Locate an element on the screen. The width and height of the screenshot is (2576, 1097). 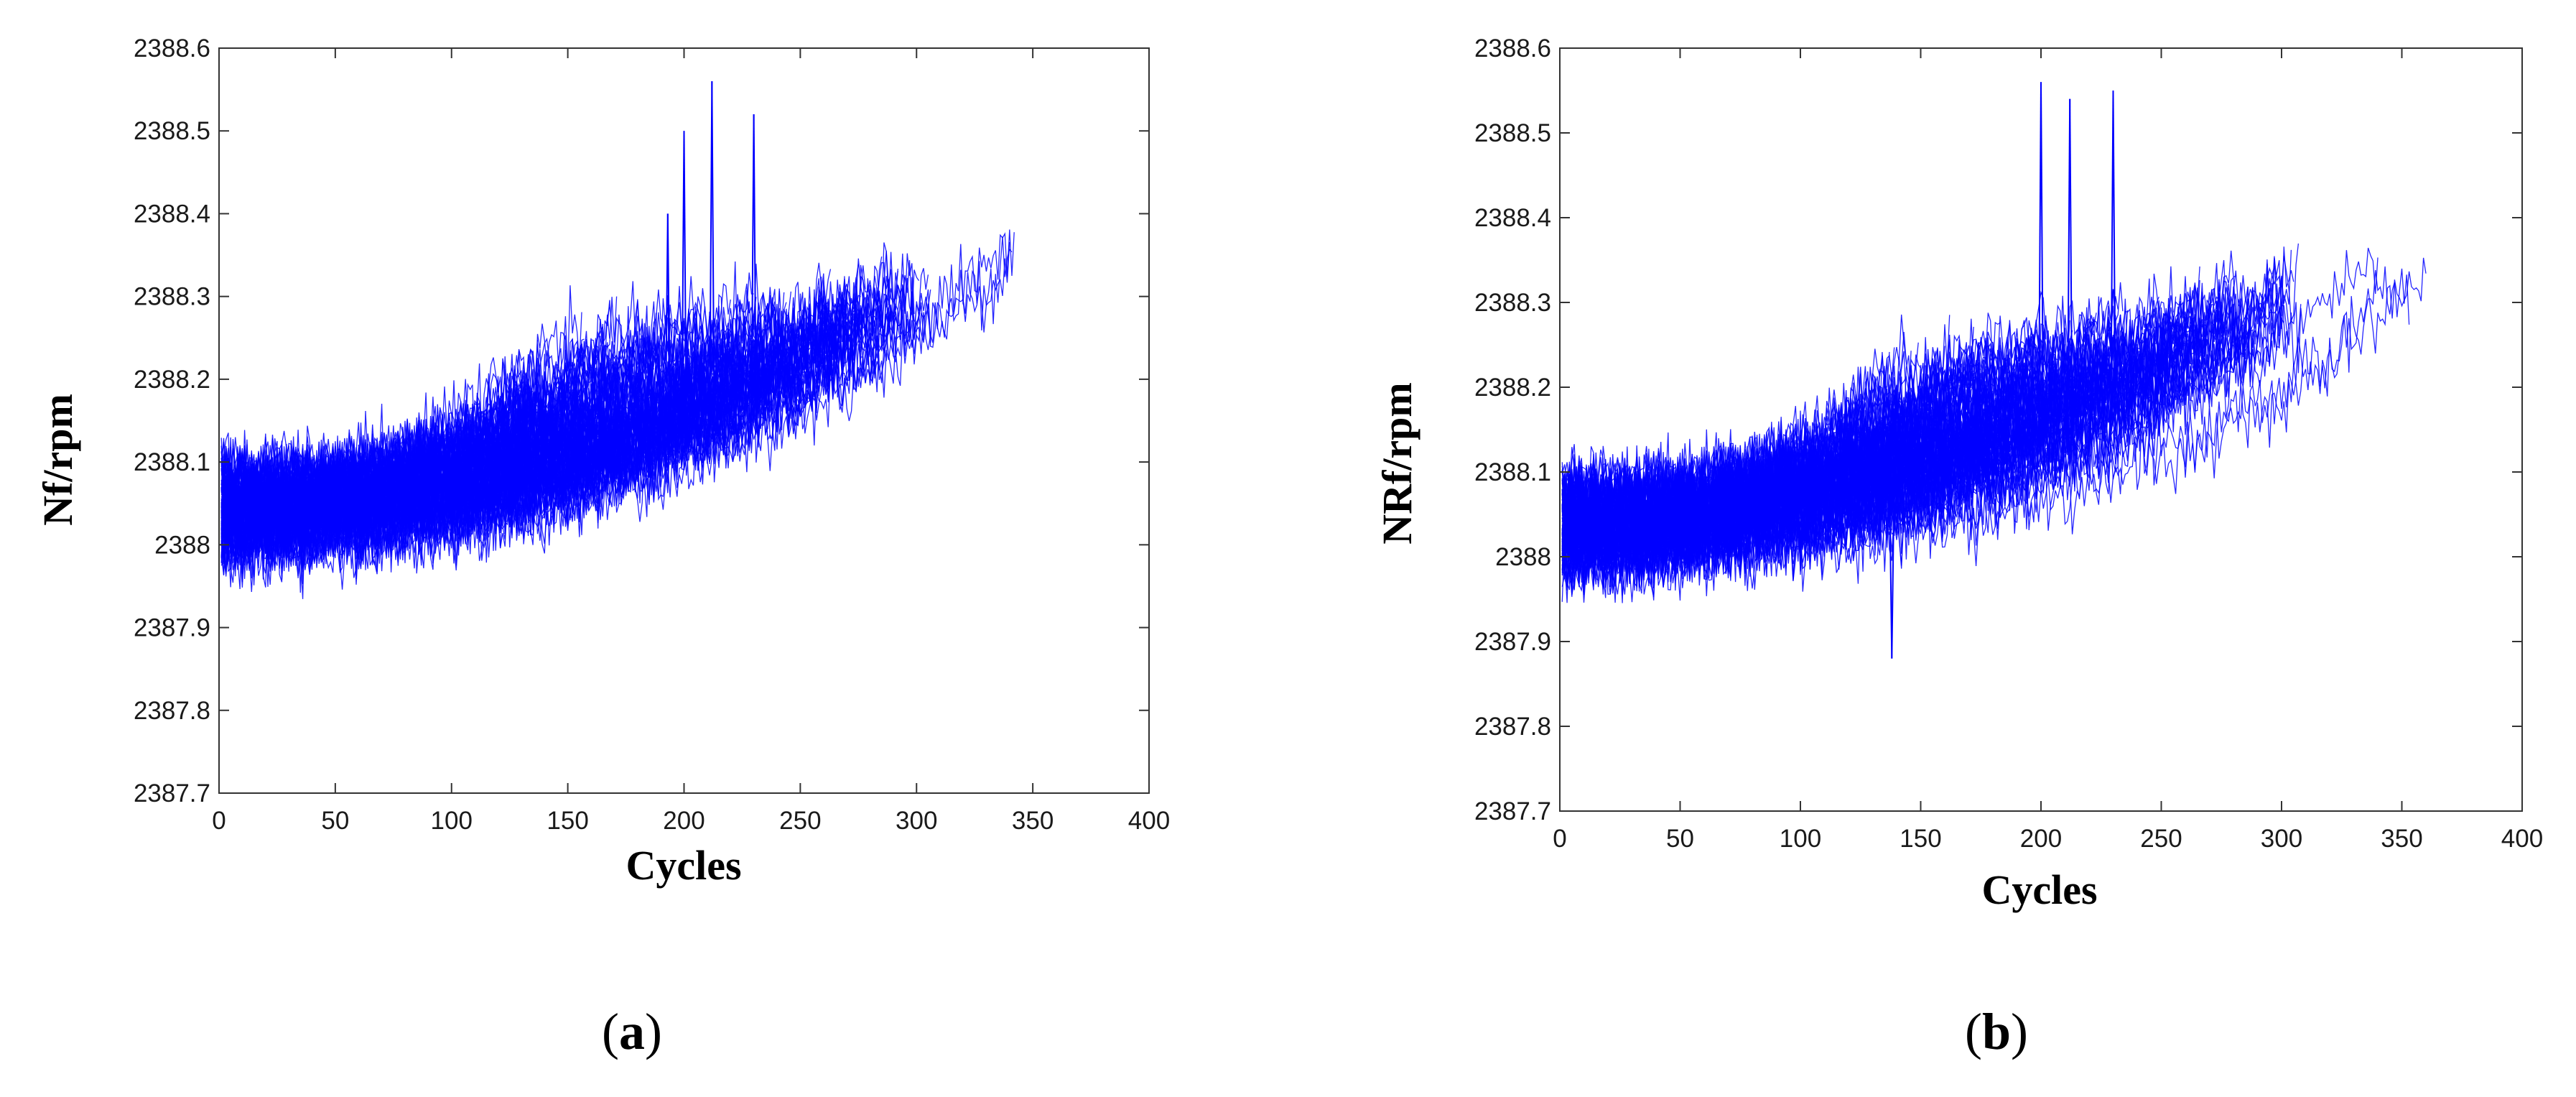
y-axis-label-a: Nf/rpm is located at coordinates (57, 460).